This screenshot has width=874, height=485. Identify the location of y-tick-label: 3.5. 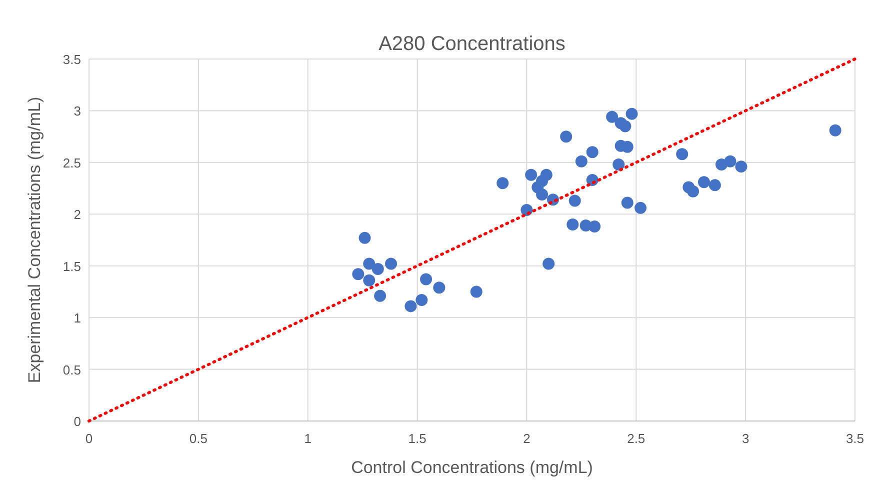
(71, 59).